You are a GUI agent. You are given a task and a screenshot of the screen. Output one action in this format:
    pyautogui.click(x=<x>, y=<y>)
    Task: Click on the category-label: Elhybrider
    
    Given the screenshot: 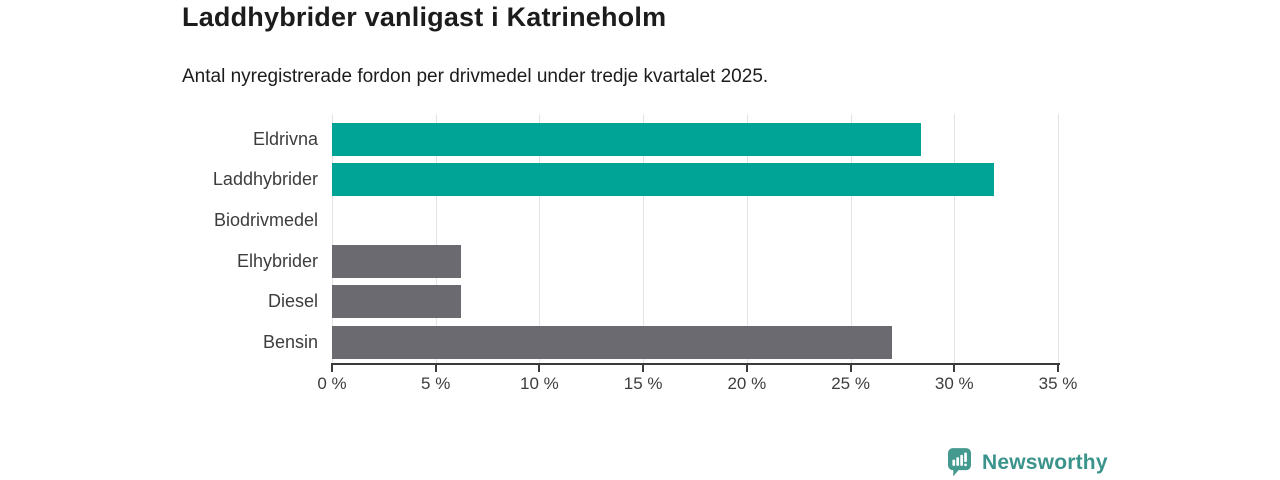 What is the action you would take?
    pyautogui.click(x=277, y=260)
    